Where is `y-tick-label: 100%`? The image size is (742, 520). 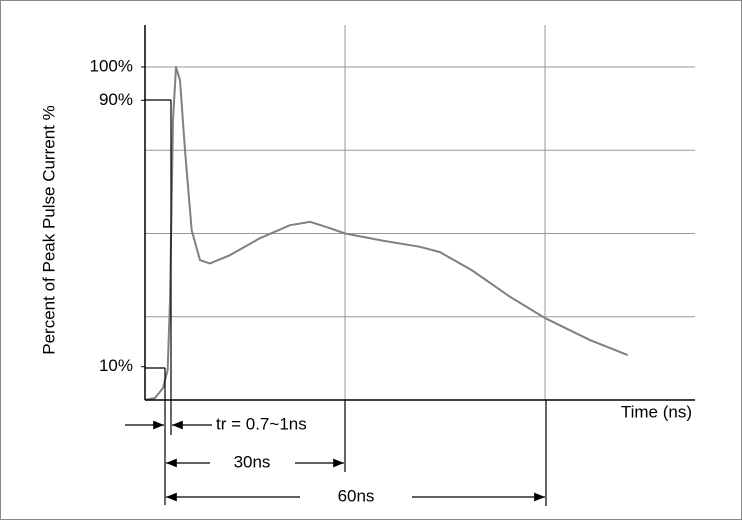
y-tick-label: 100% is located at coordinates (111, 65).